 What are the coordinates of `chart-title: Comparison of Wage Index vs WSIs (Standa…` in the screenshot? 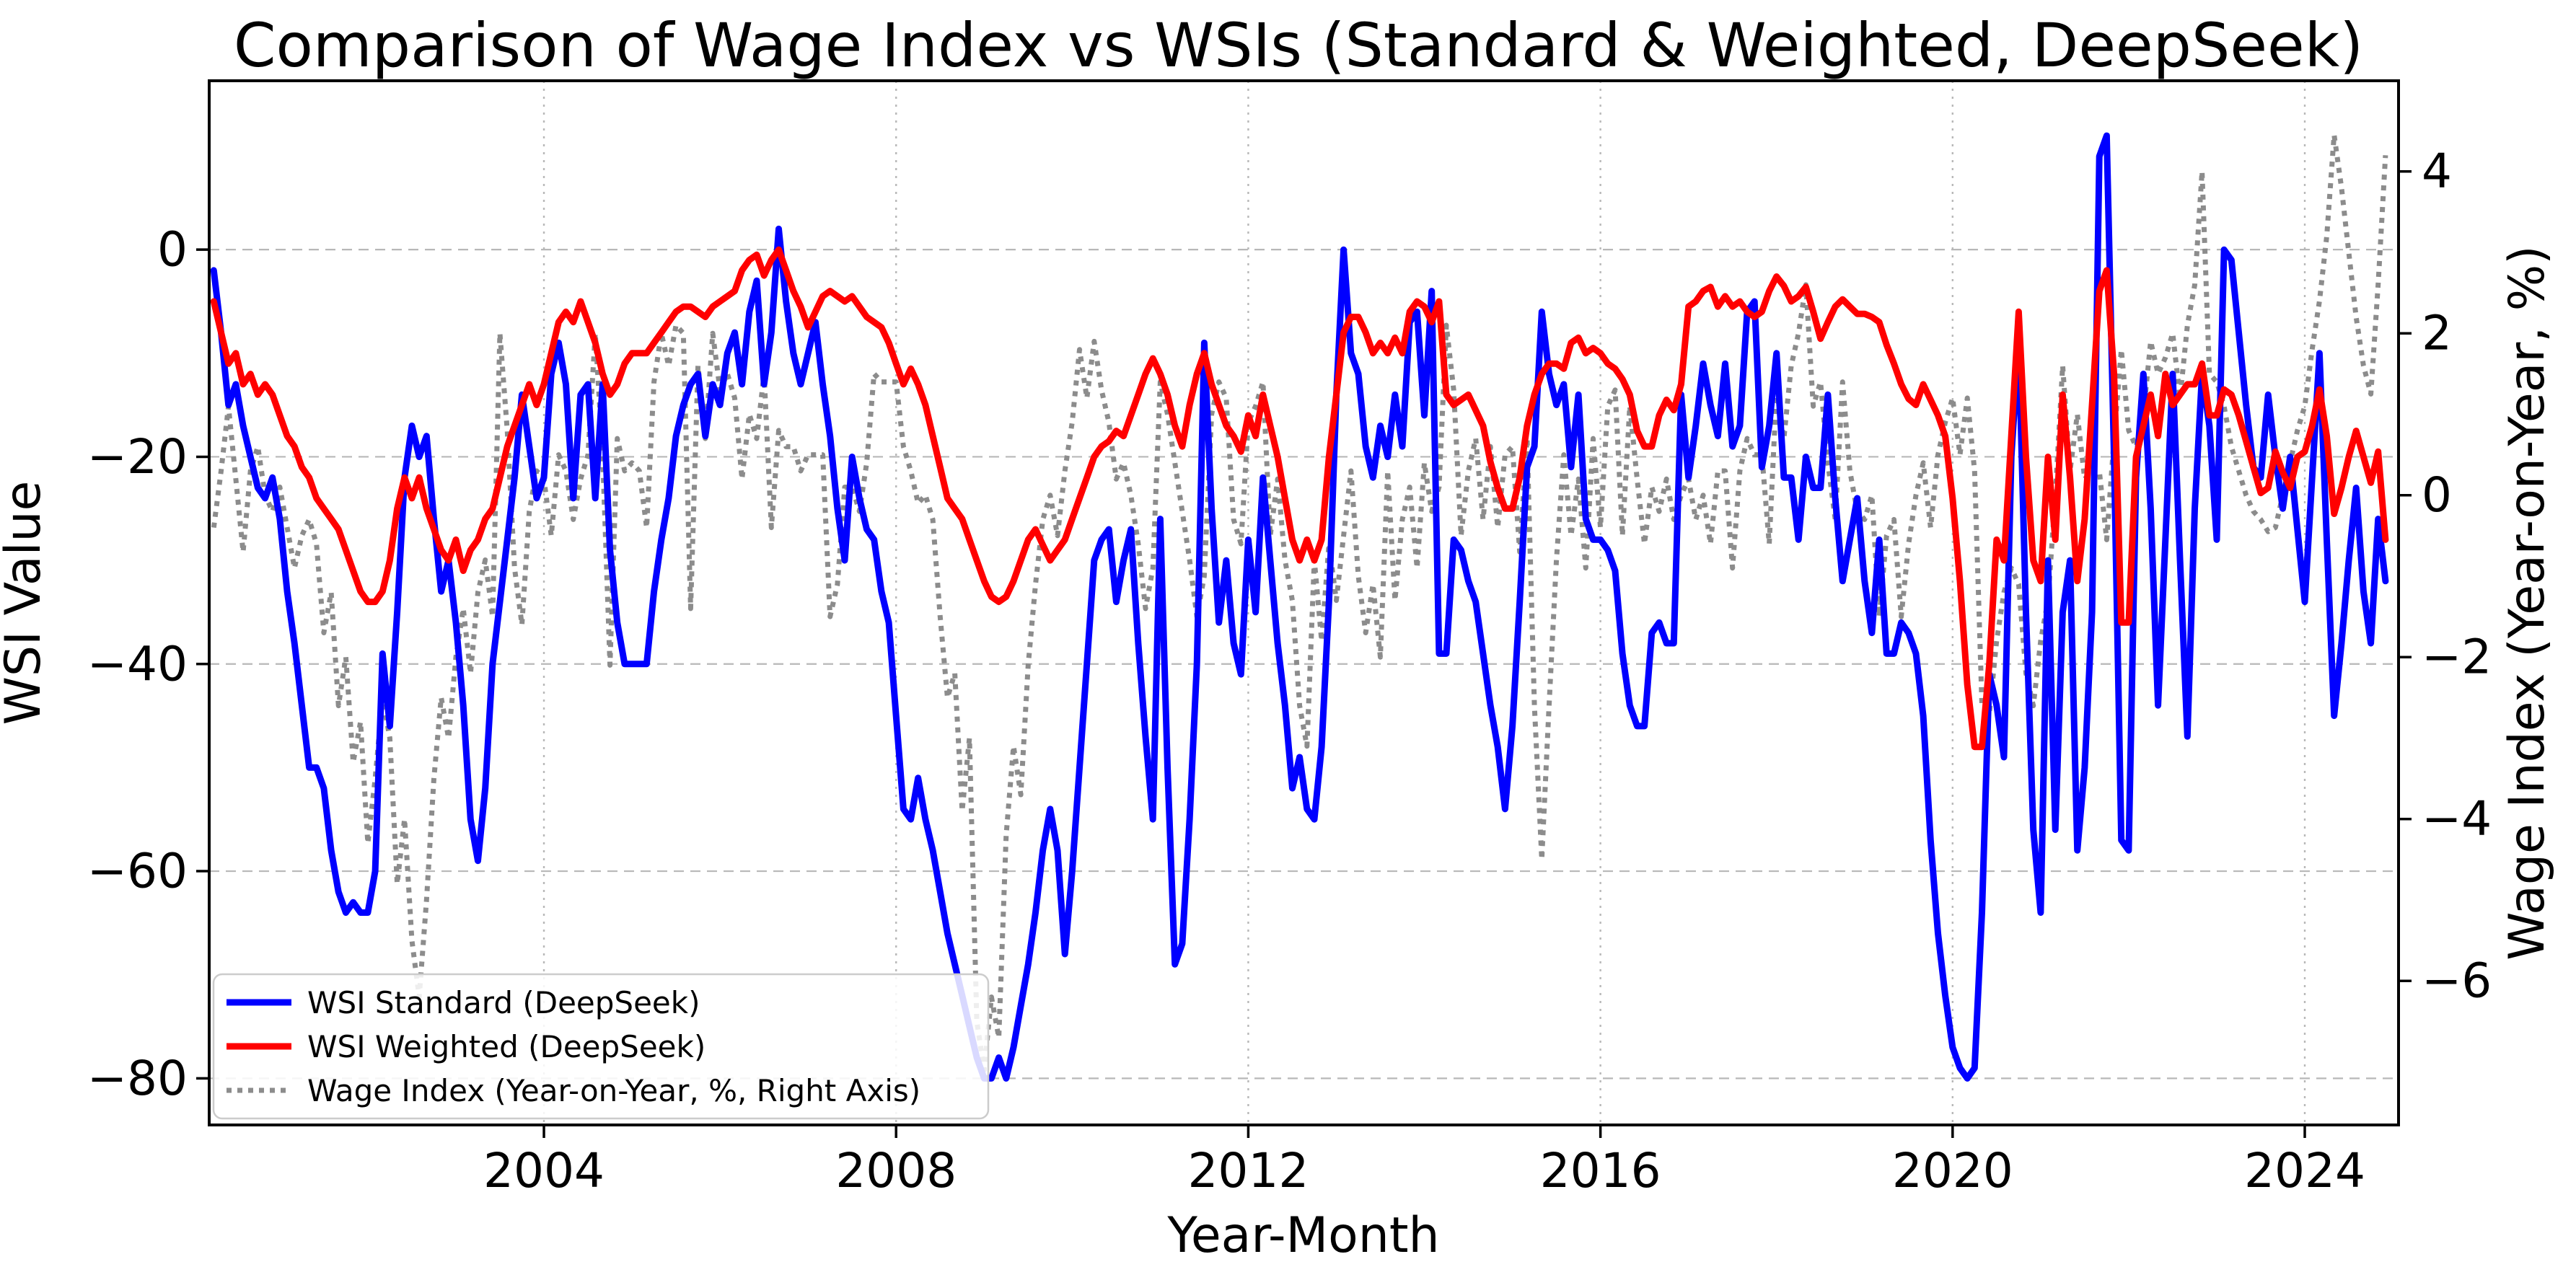 It's located at (1298, 45).